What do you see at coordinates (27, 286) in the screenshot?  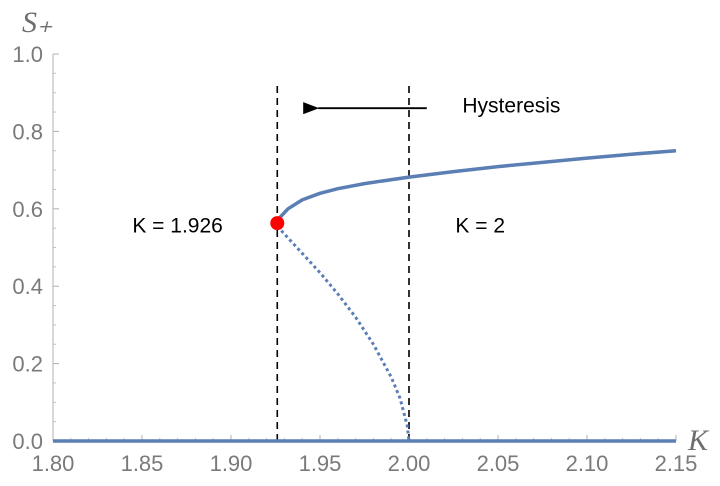 I see `y-tick-label: 0.4` at bounding box center [27, 286].